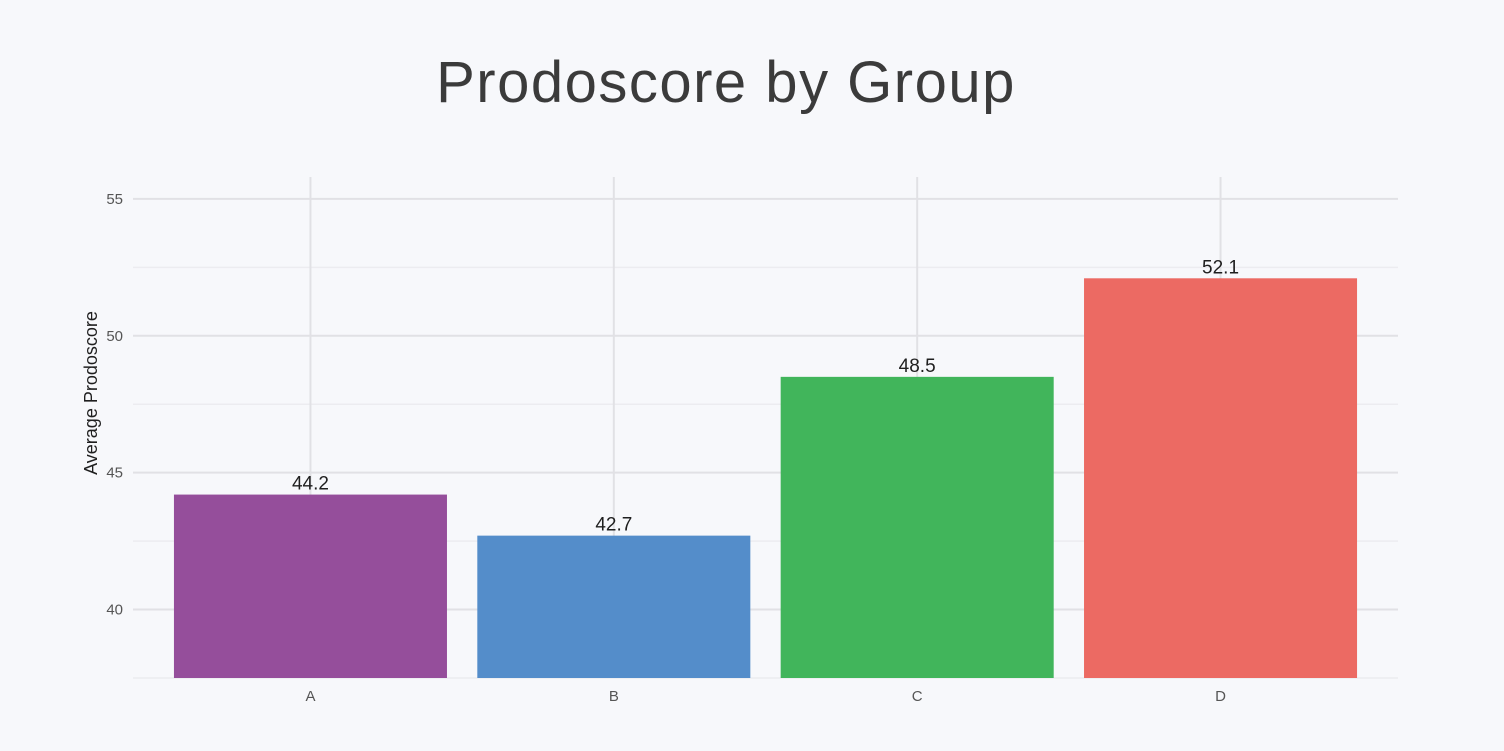 The height and width of the screenshot is (751, 1504). What do you see at coordinates (613, 525) in the screenshot?
I see `data-label-b: 42.7` at bounding box center [613, 525].